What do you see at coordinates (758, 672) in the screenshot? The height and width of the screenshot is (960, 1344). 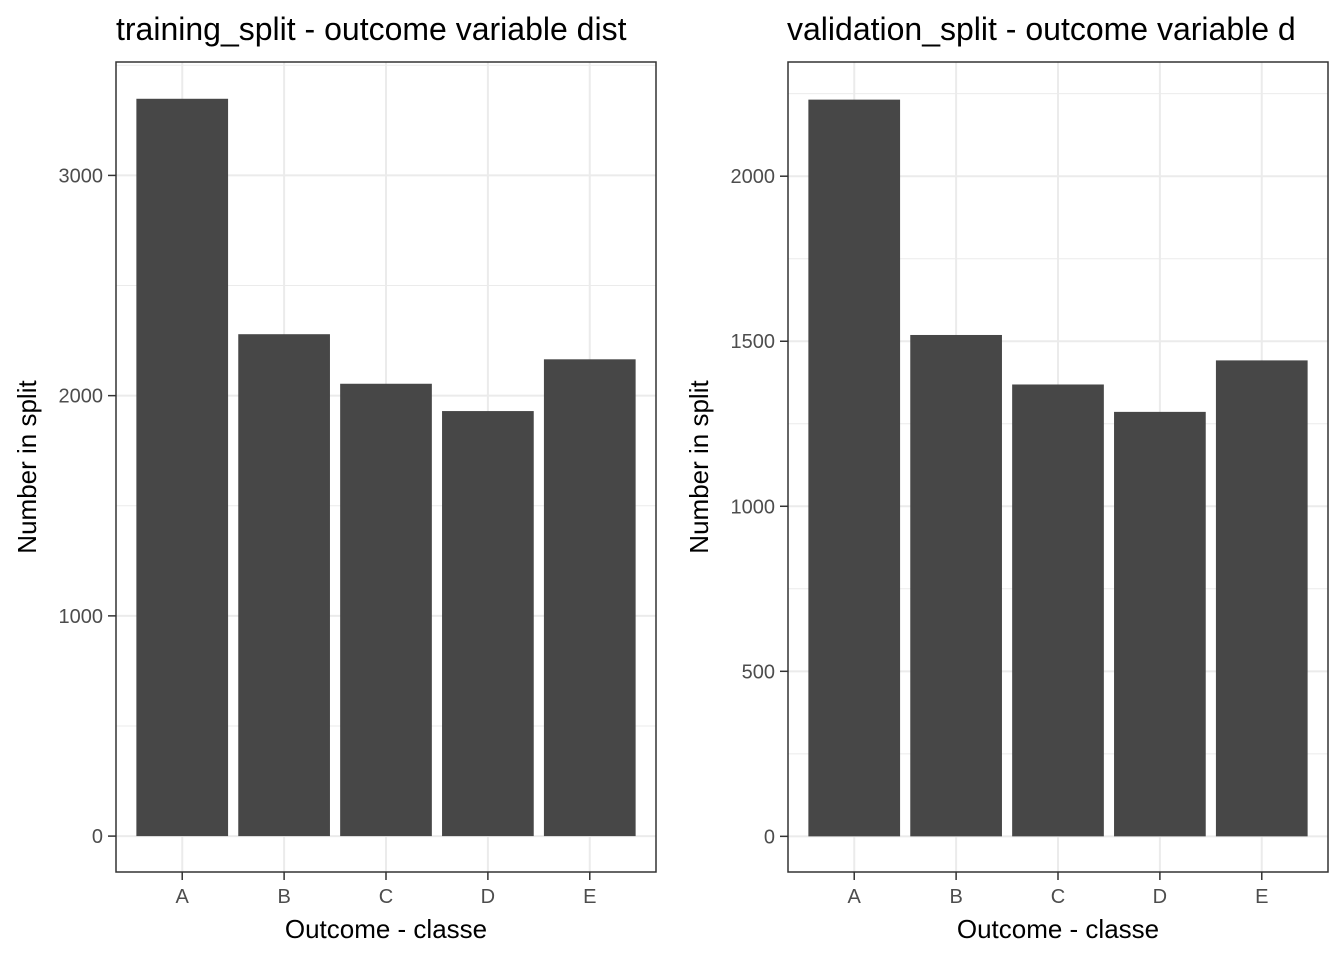 I see `y-tick-label: 500` at bounding box center [758, 672].